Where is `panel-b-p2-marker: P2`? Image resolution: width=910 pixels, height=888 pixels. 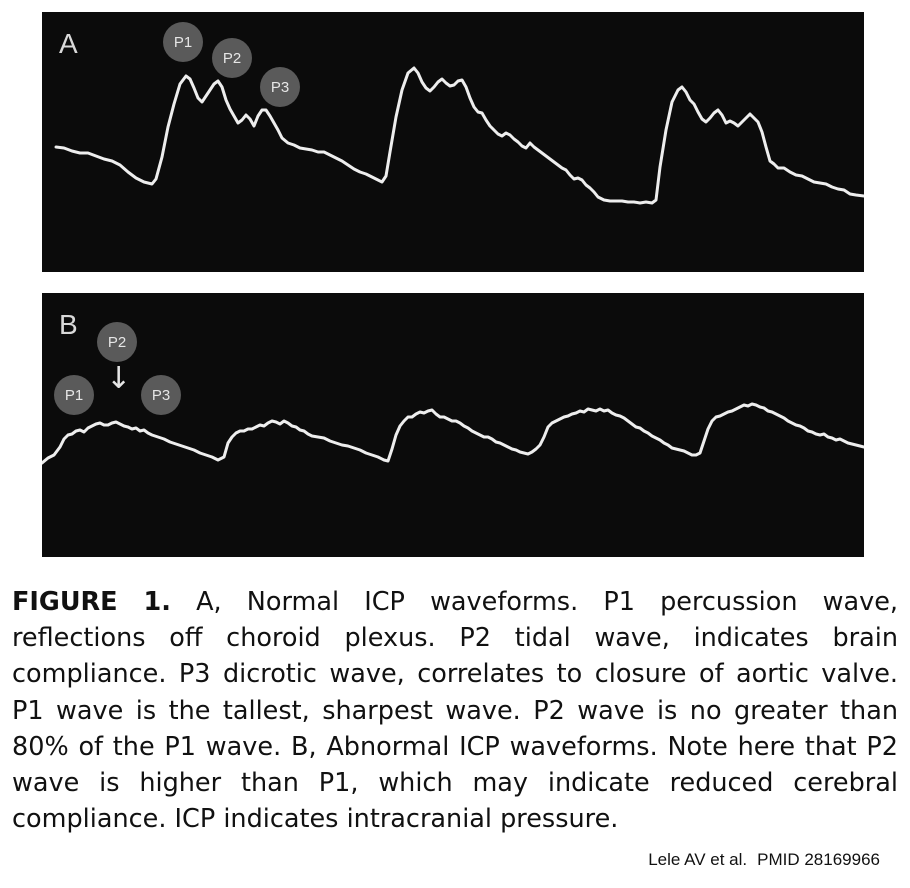 panel-b-p2-marker: P2 is located at coordinates (117, 342).